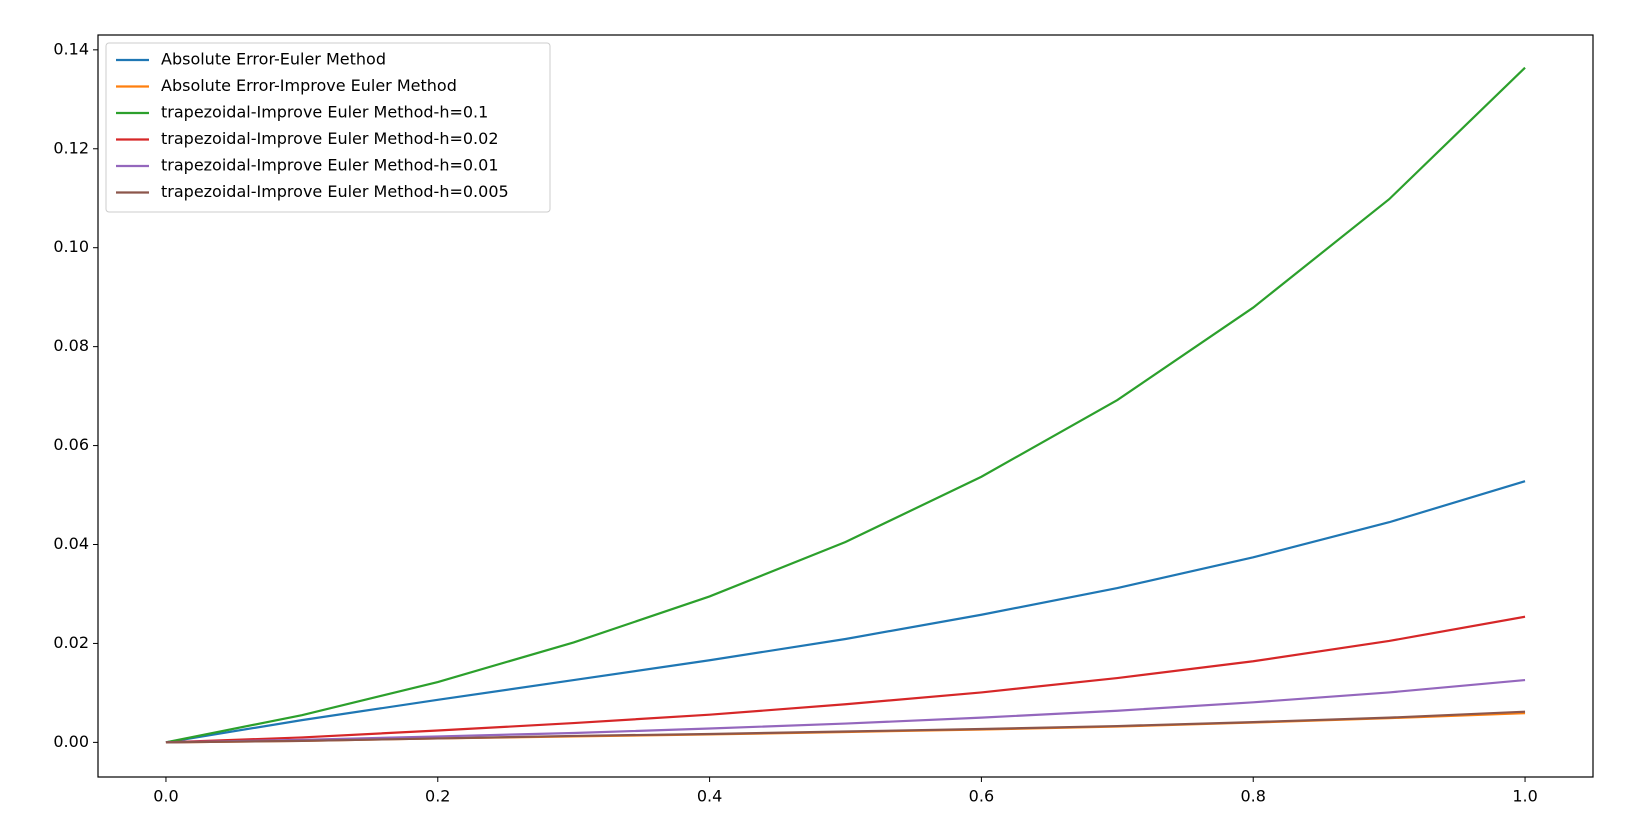 This screenshot has height=838, width=1638. Describe the element at coordinates (71, 741) in the screenshot. I see `y-tick-label: 0.00` at that location.